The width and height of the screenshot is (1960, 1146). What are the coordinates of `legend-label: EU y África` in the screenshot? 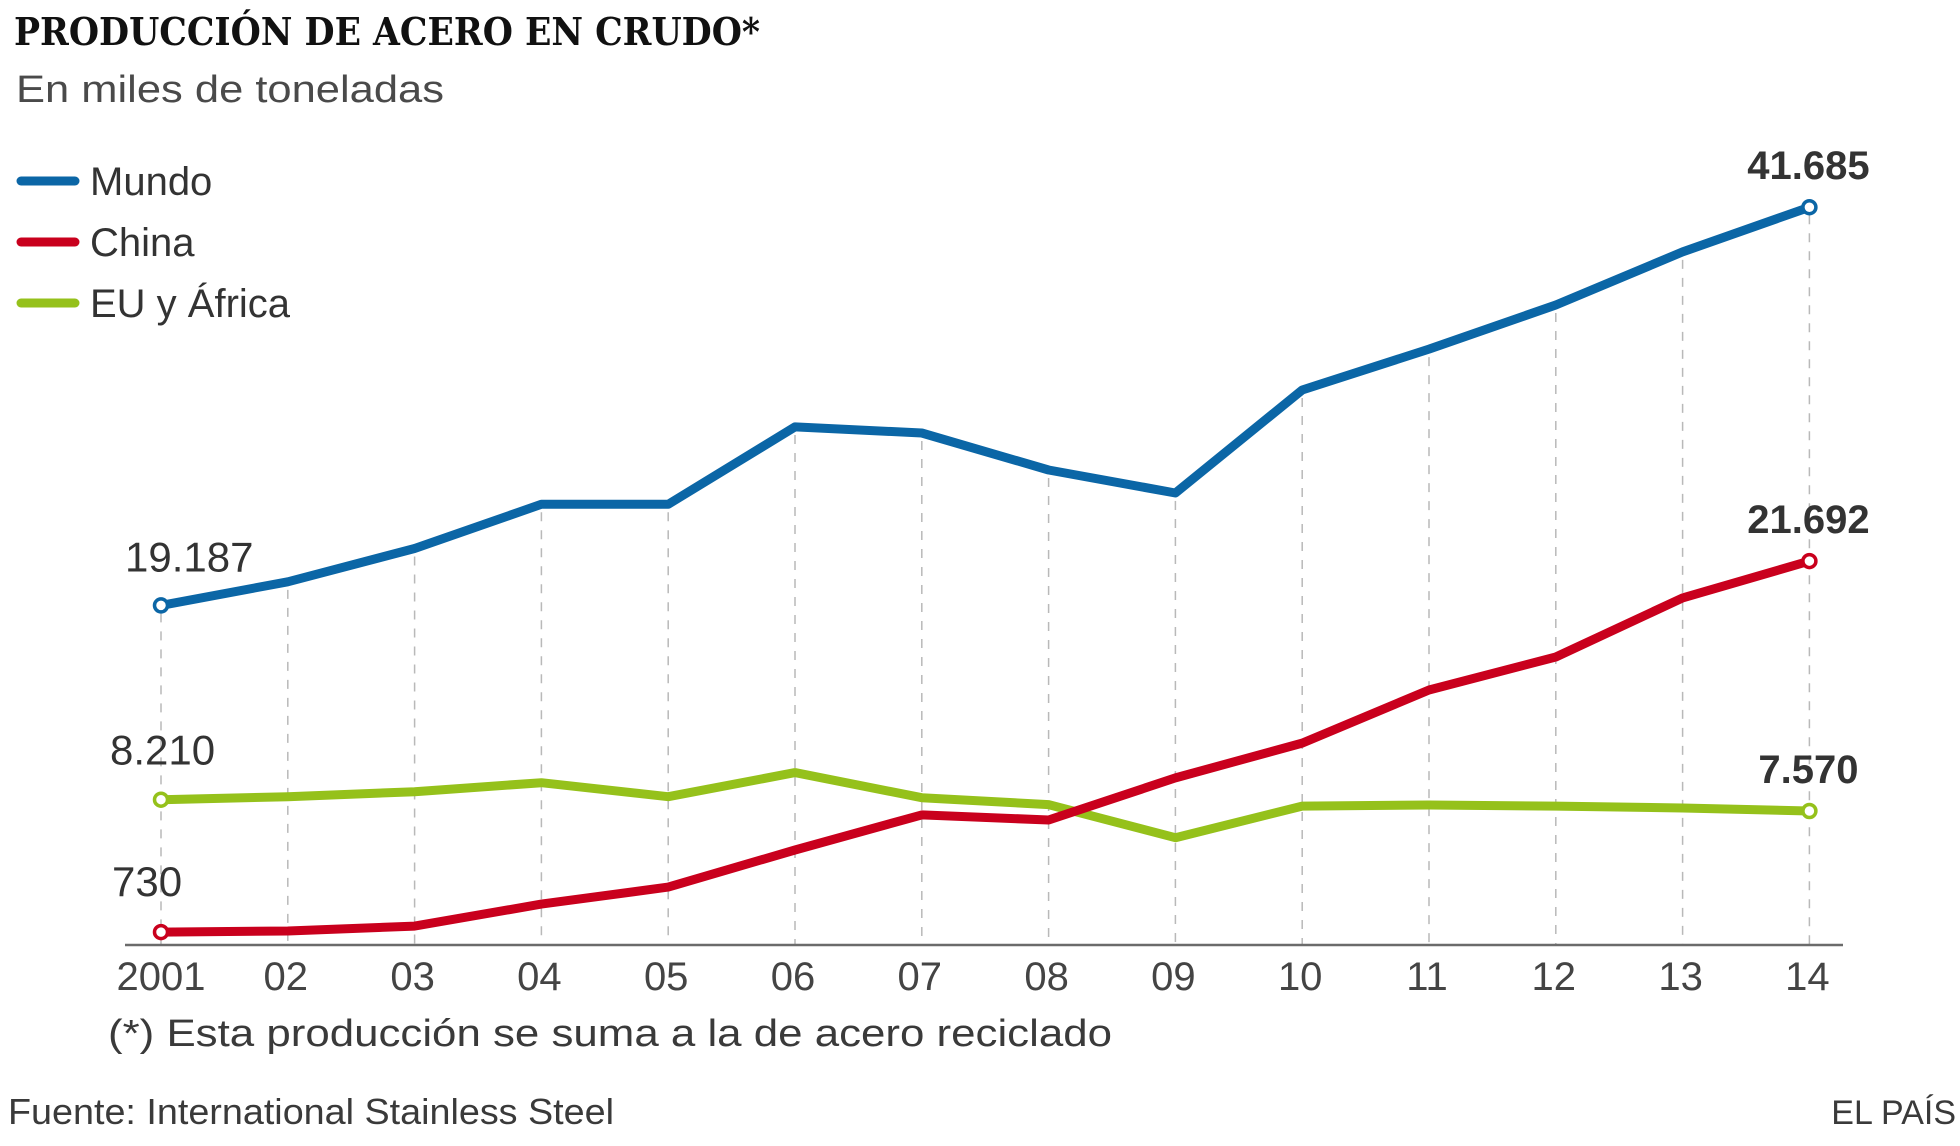 It's located at (190, 303).